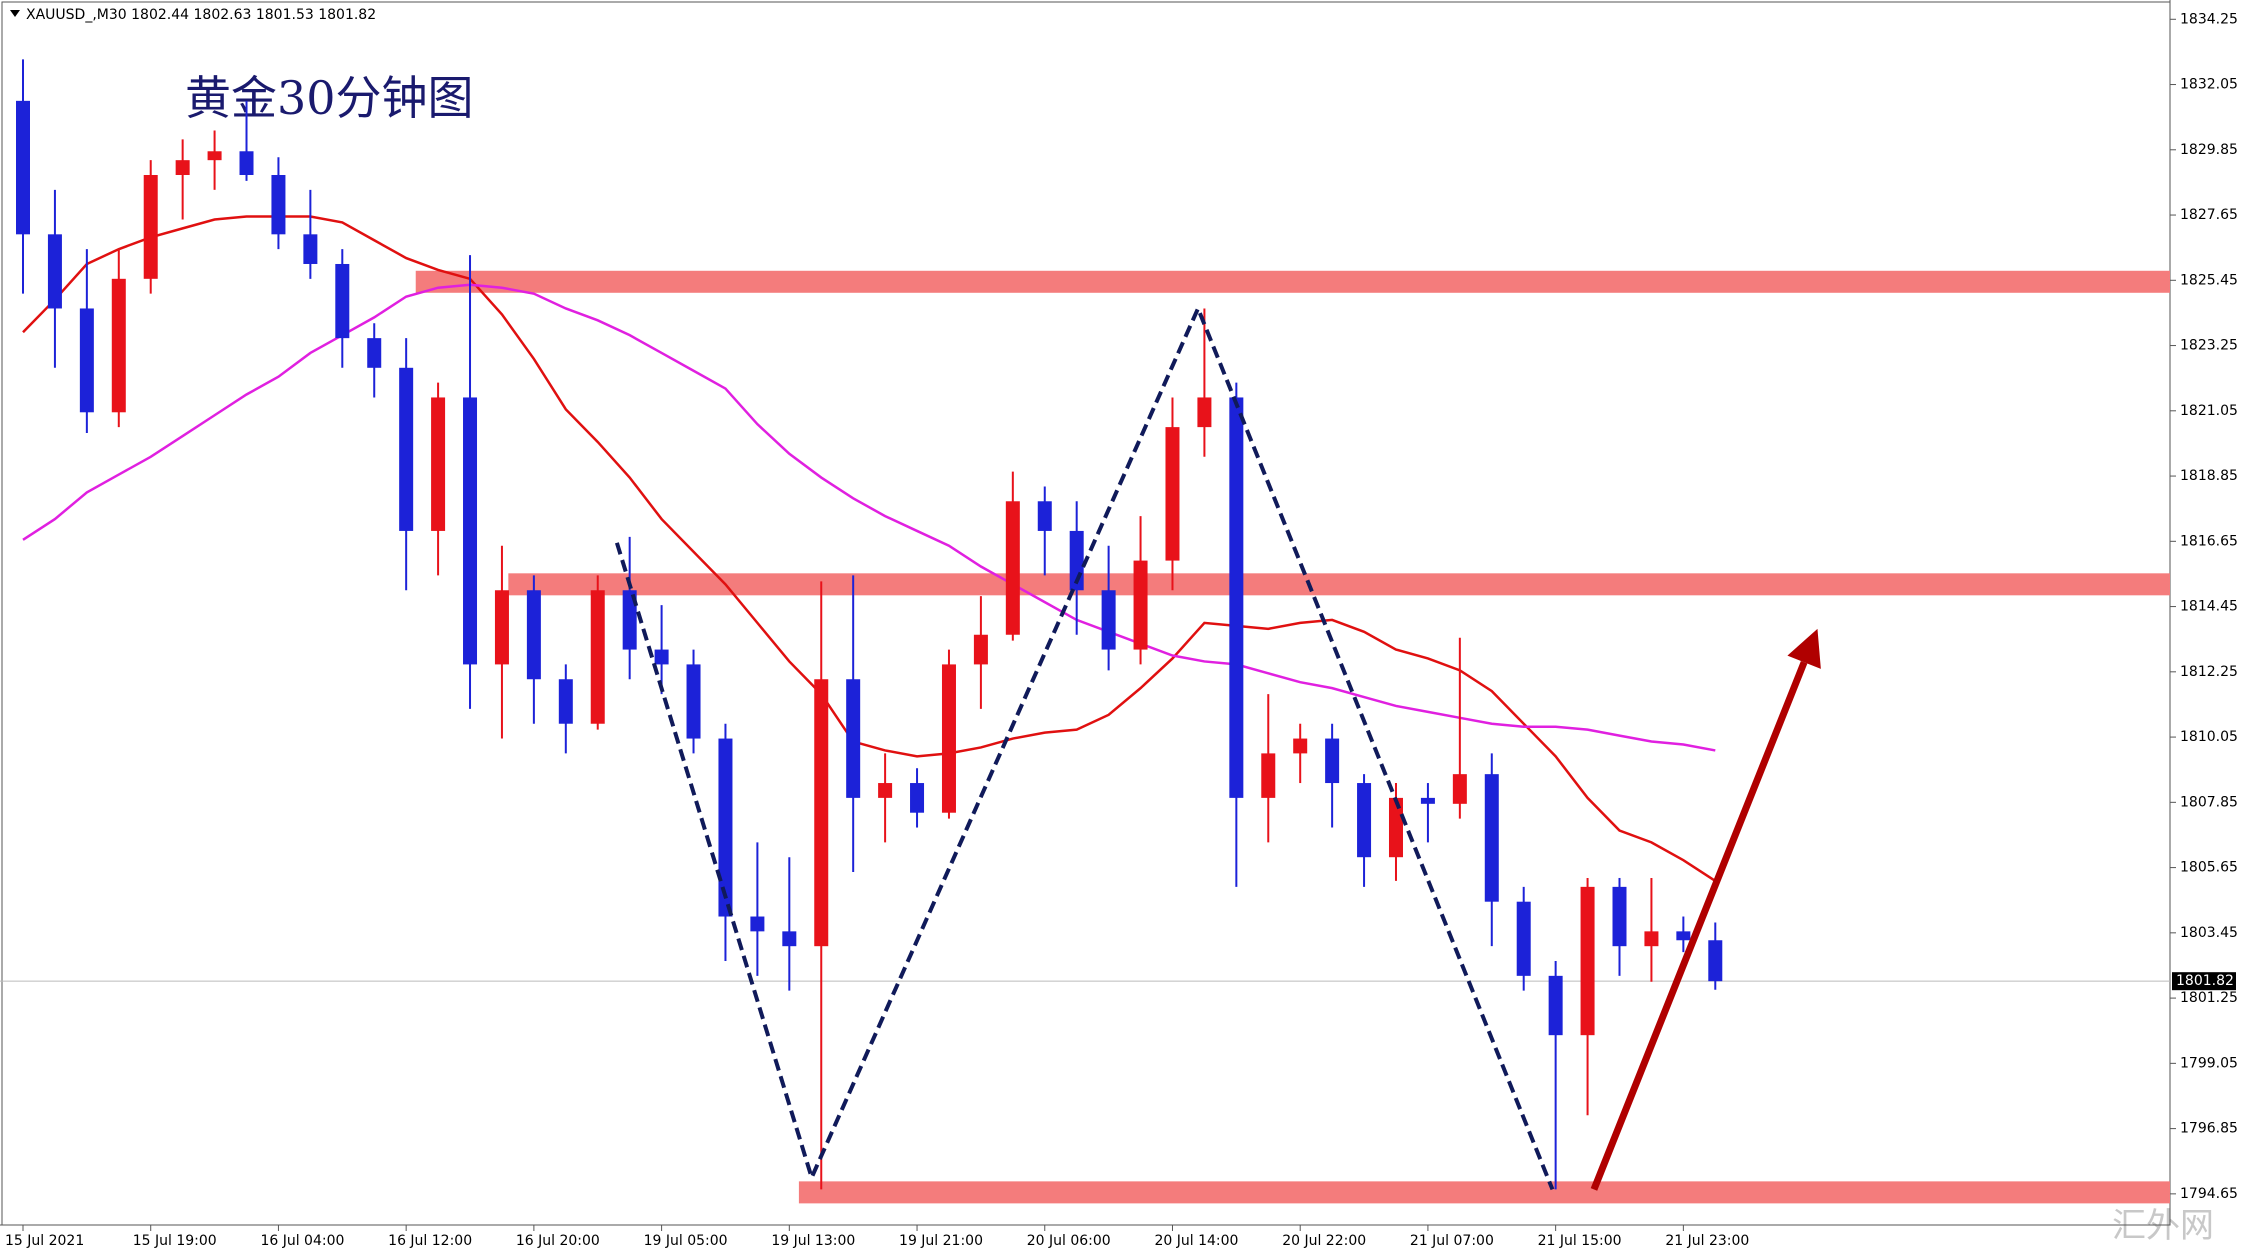 This screenshot has width=2243, height=1256. Describe the element at coordinates (2209, 607) in the screenshot. I see `y-tick-label: 1814.45` at that location.